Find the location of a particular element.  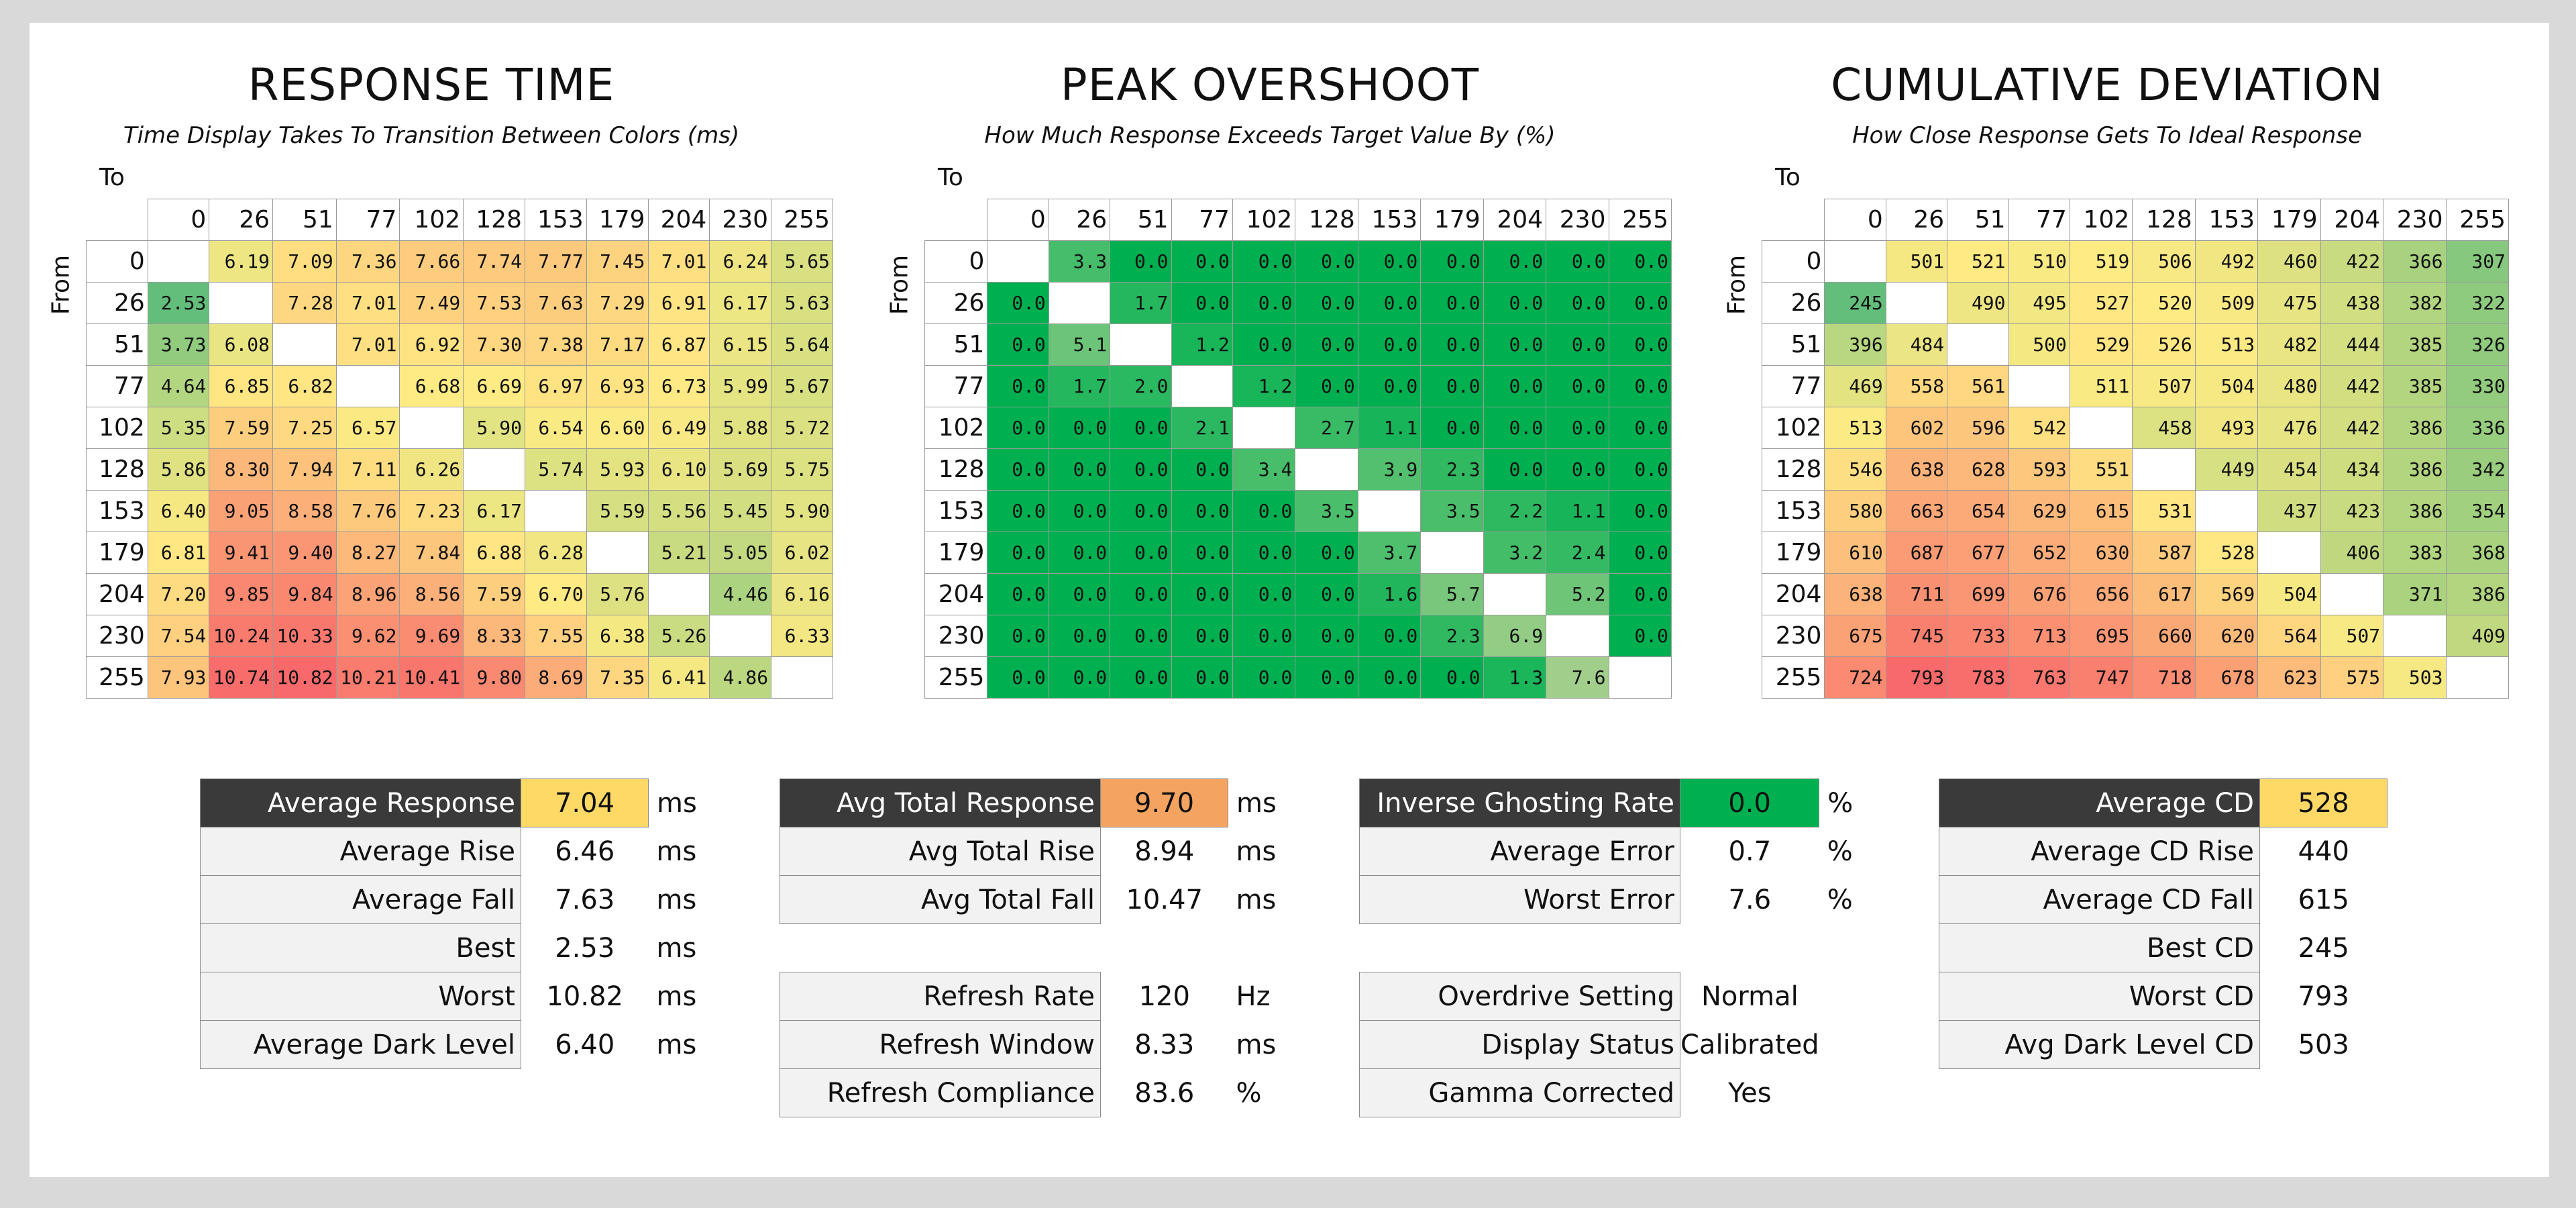

heatmap-row: 0 501 521 510 519 506 492 460 422 366 307 is located at coordinates (2135, 261).